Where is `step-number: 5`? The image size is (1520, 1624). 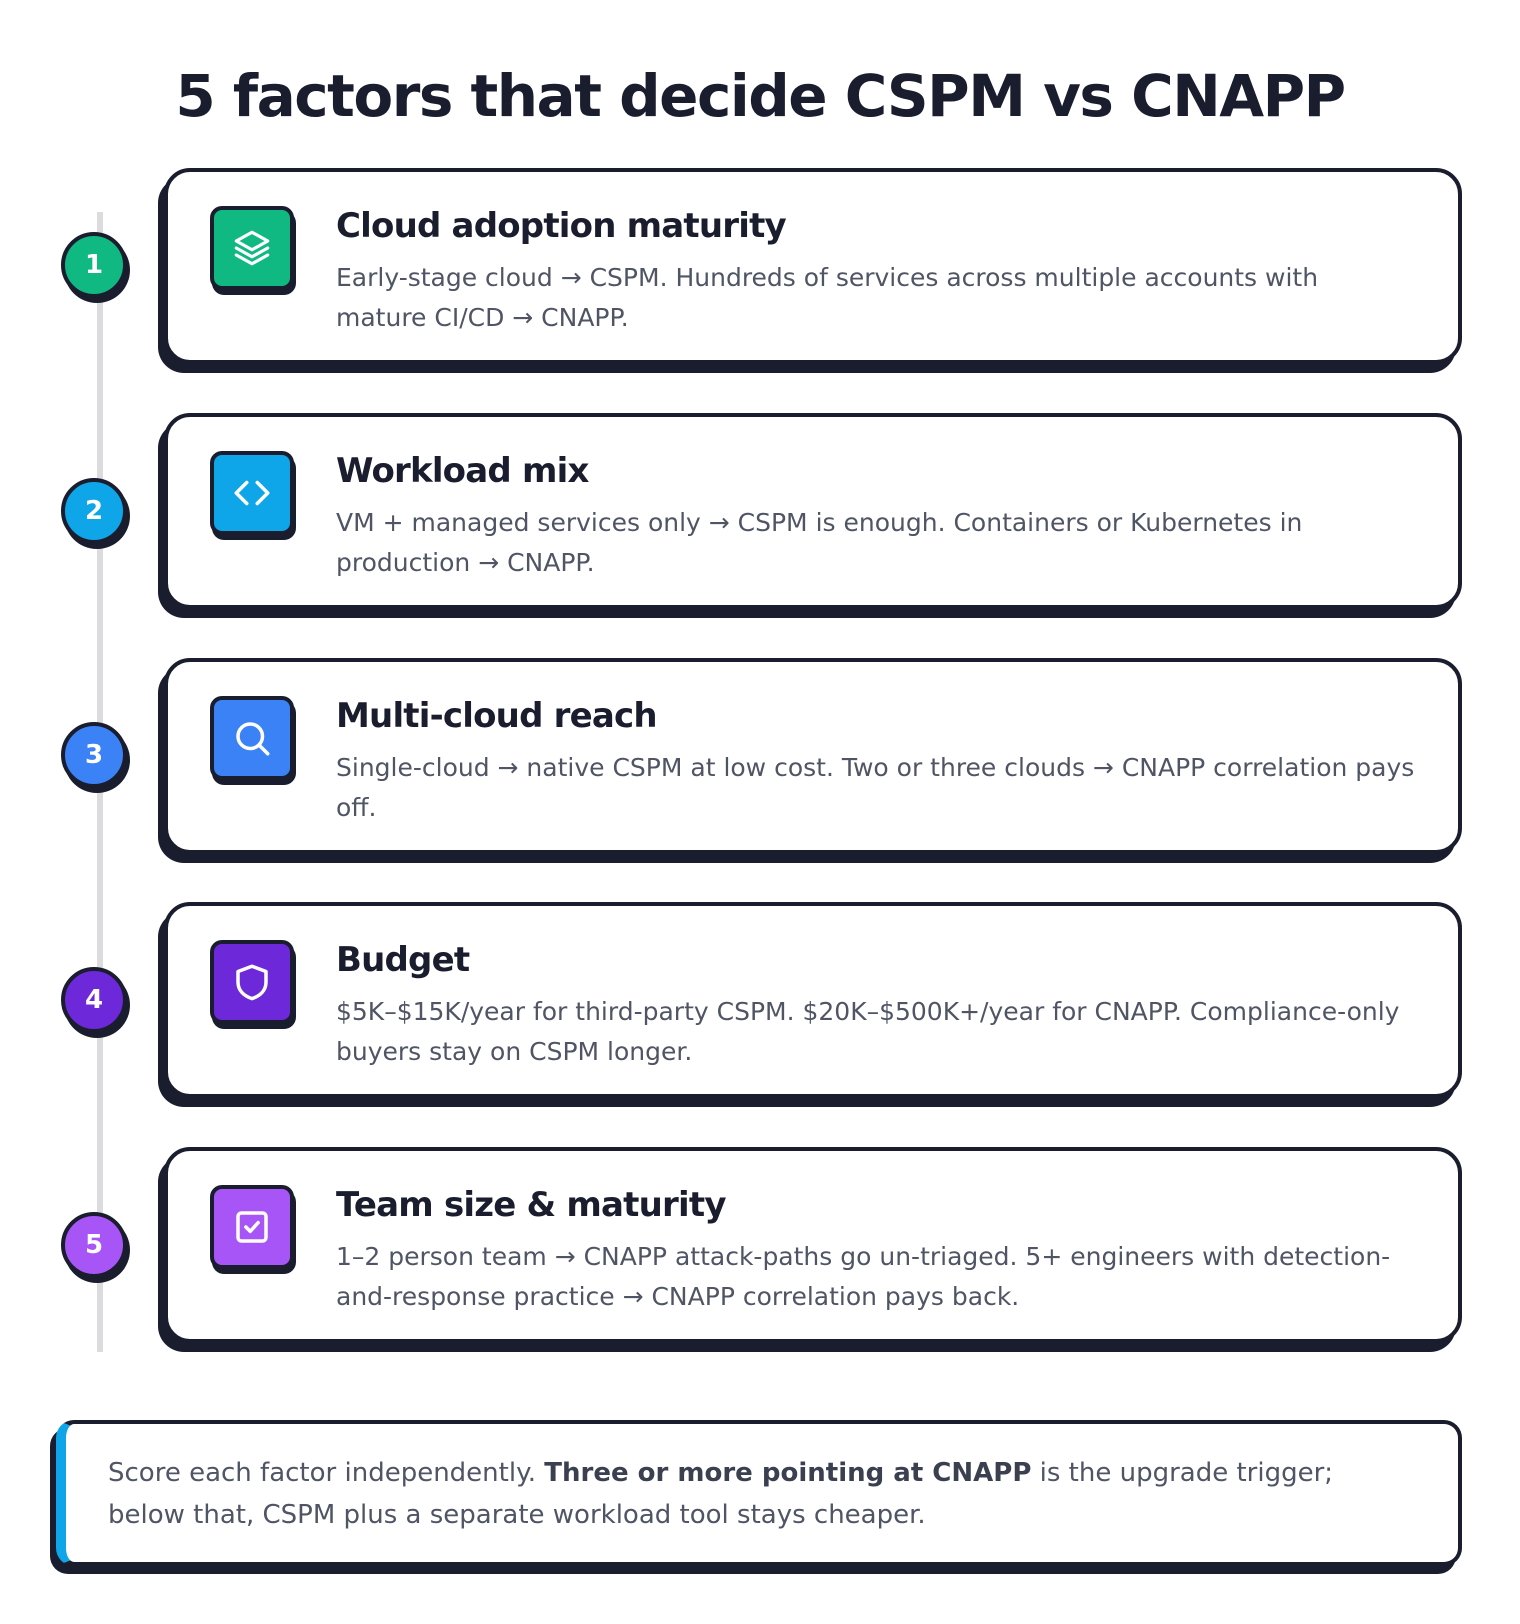
step-number: 5 is located at coordinates (94, 1245).